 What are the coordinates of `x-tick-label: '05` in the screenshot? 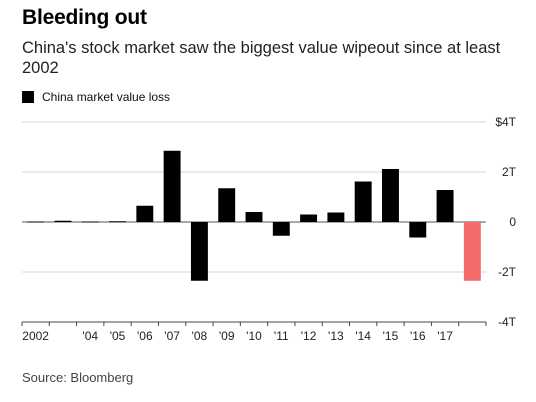 It's located at (118, 336).